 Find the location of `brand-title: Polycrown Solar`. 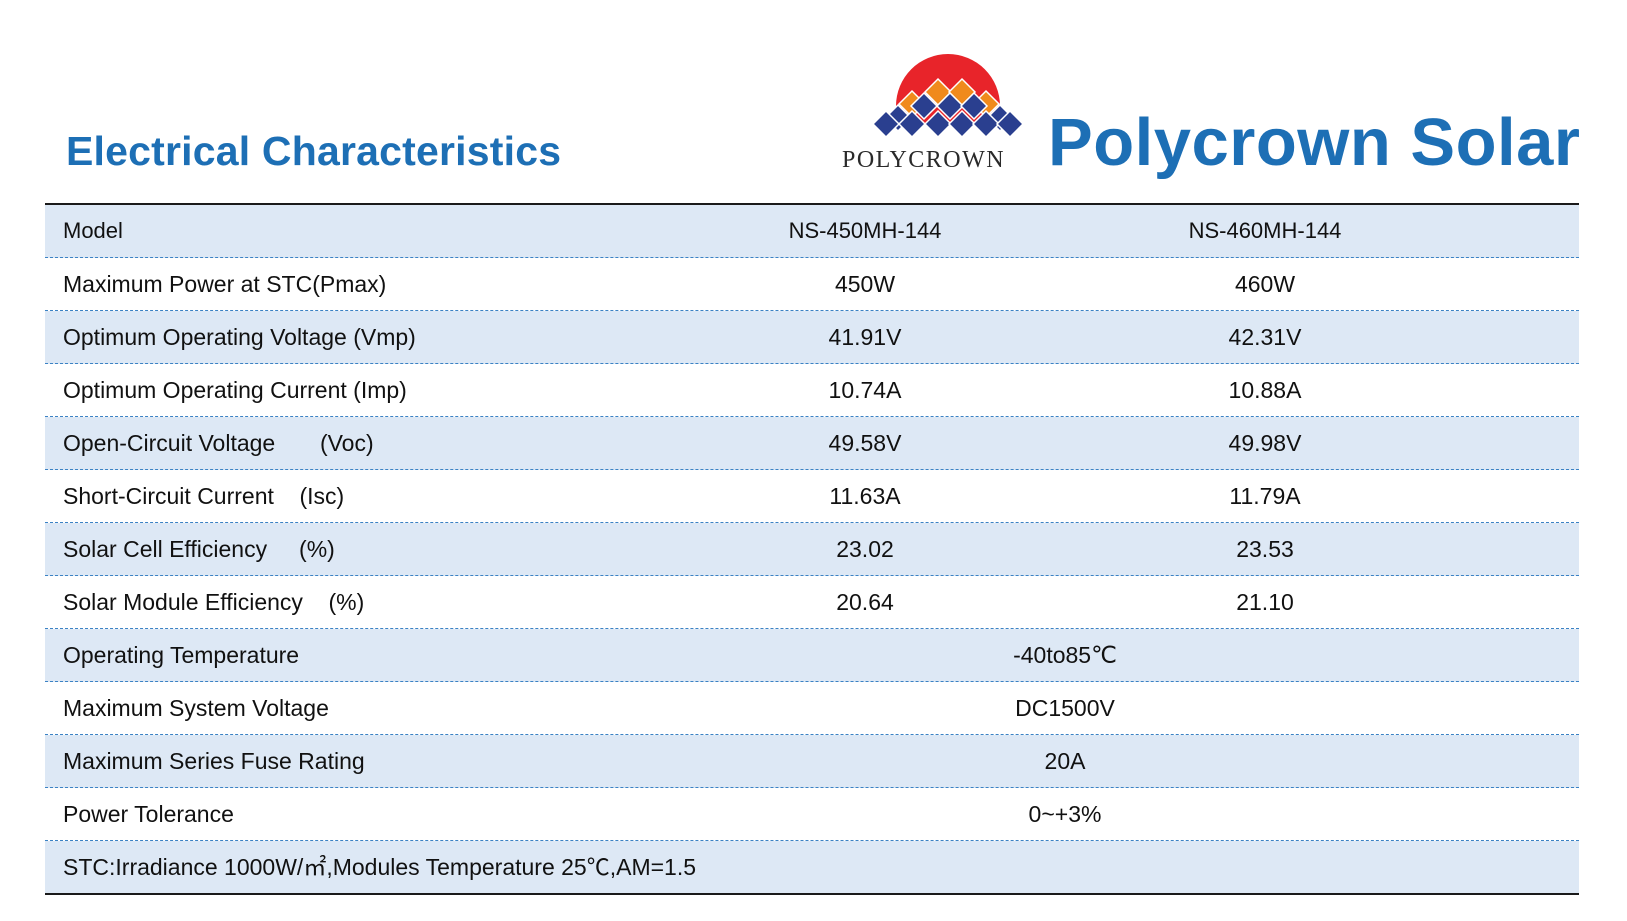

brand-title: Polycrown Solar is located at coordinates (1314, 142).